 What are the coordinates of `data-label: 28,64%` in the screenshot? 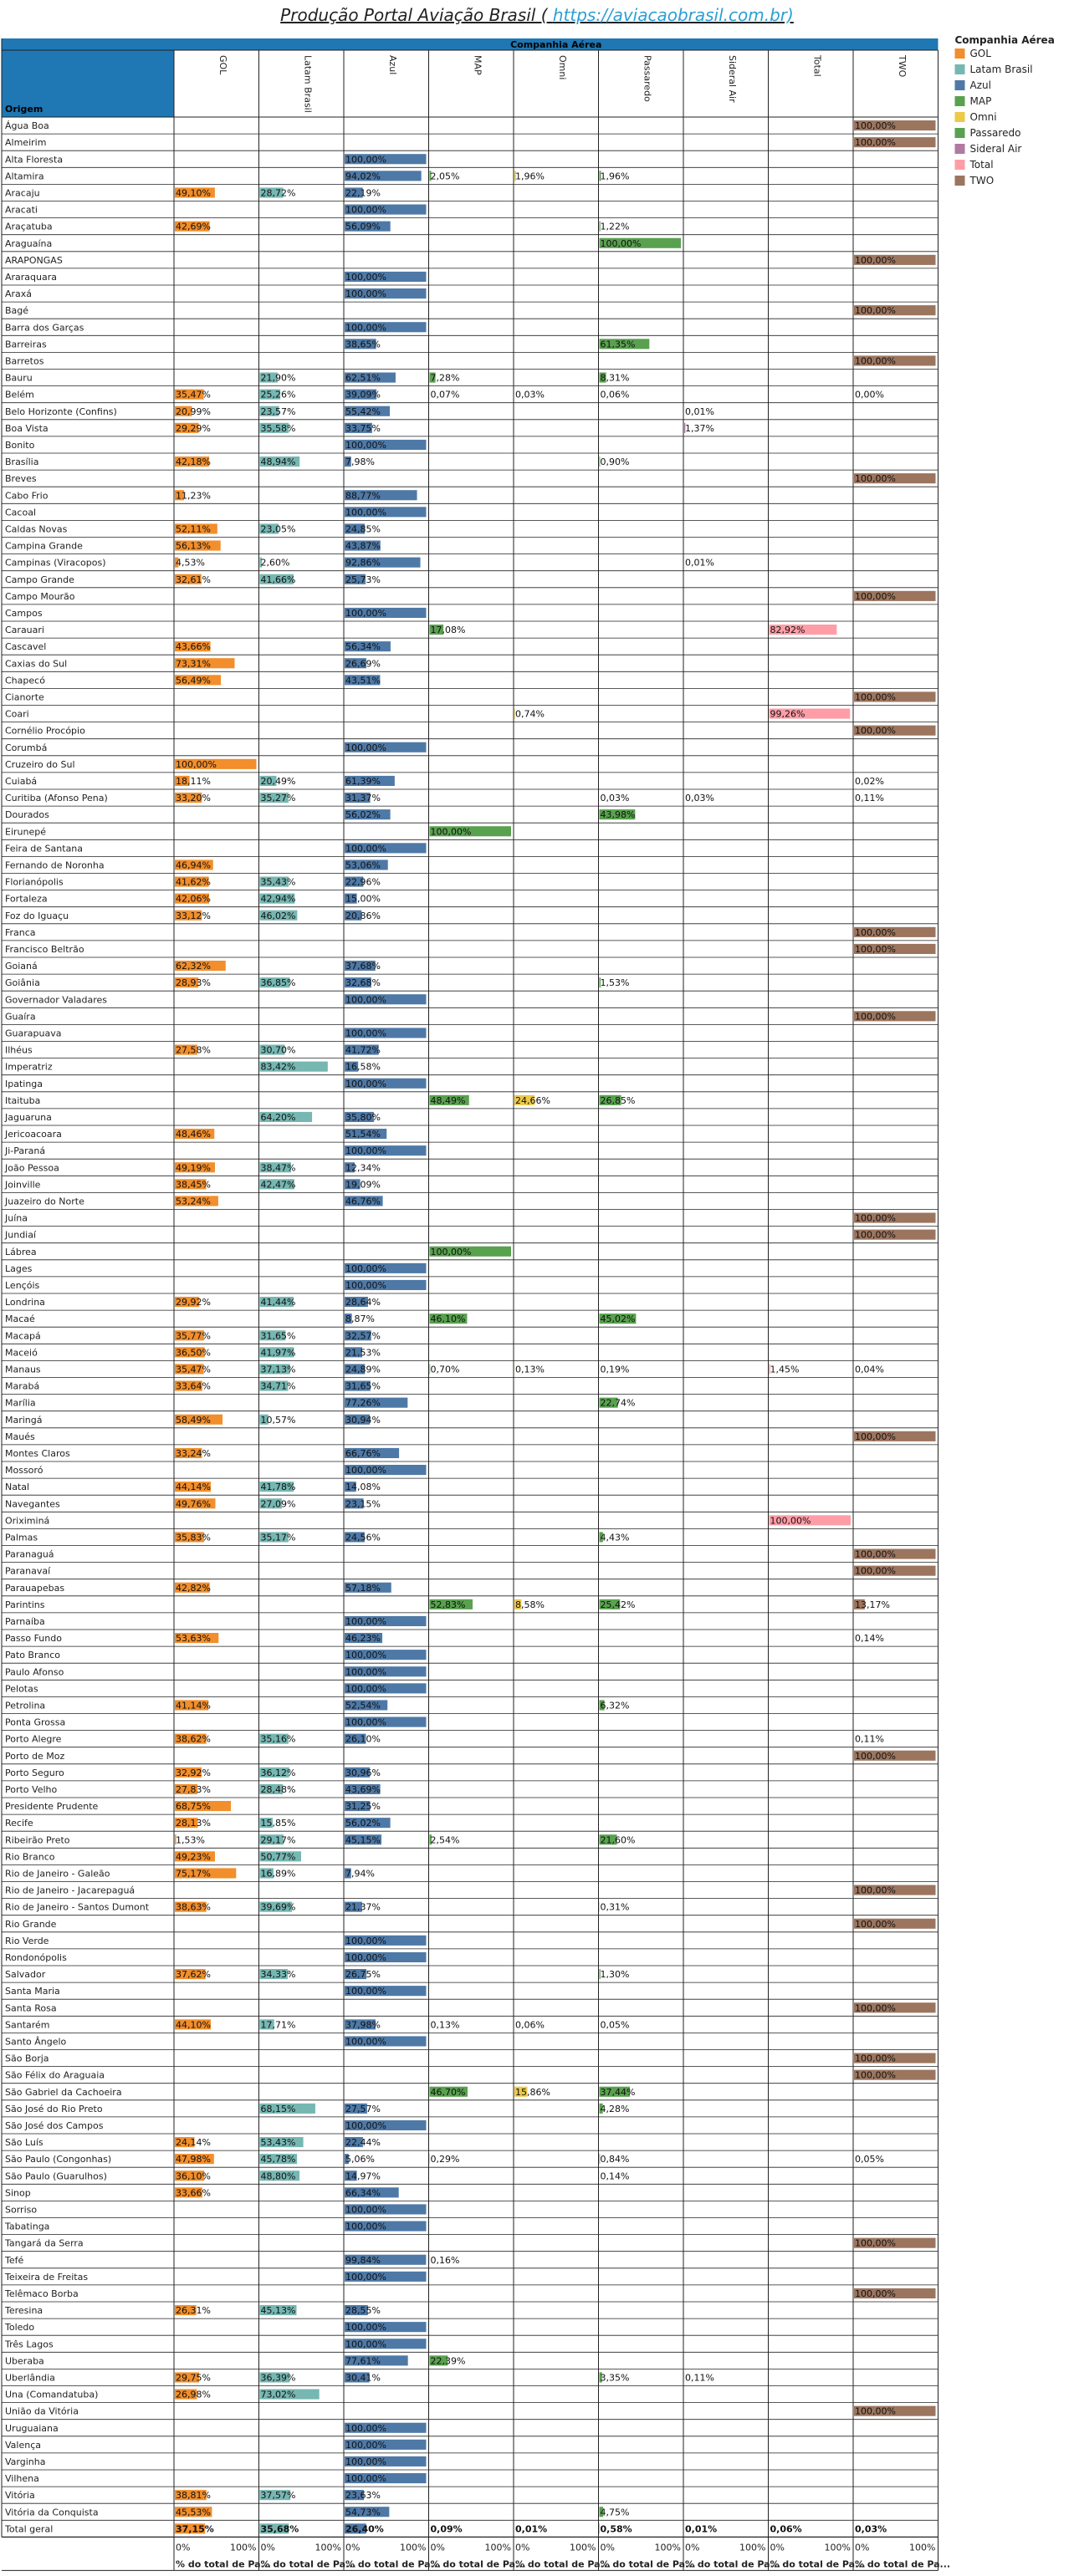 It's located at (363, 1303).